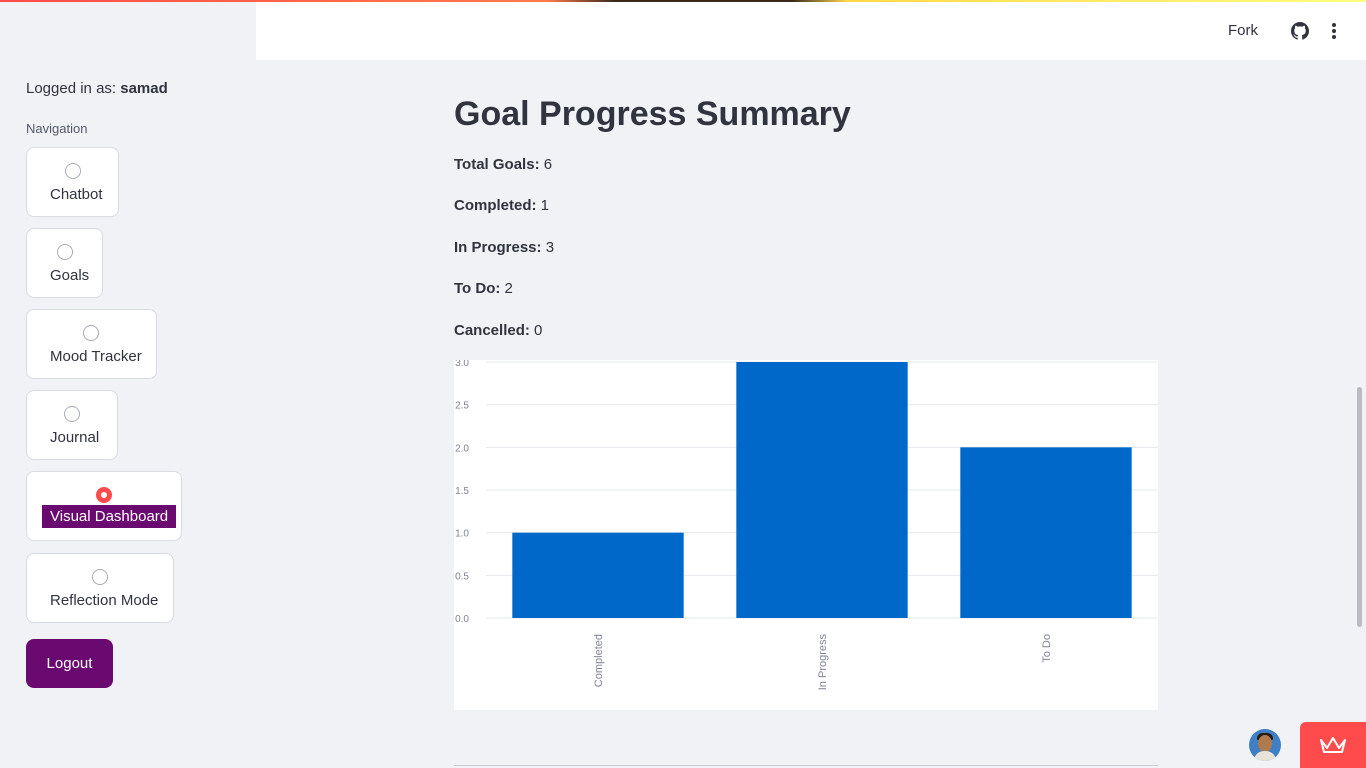 The width and height of the screenshot is (1366, 768). What do you see at coordinates (1265, 756) in the screenshot?
I see `avatar-body` at bounding box center [1265, 756].